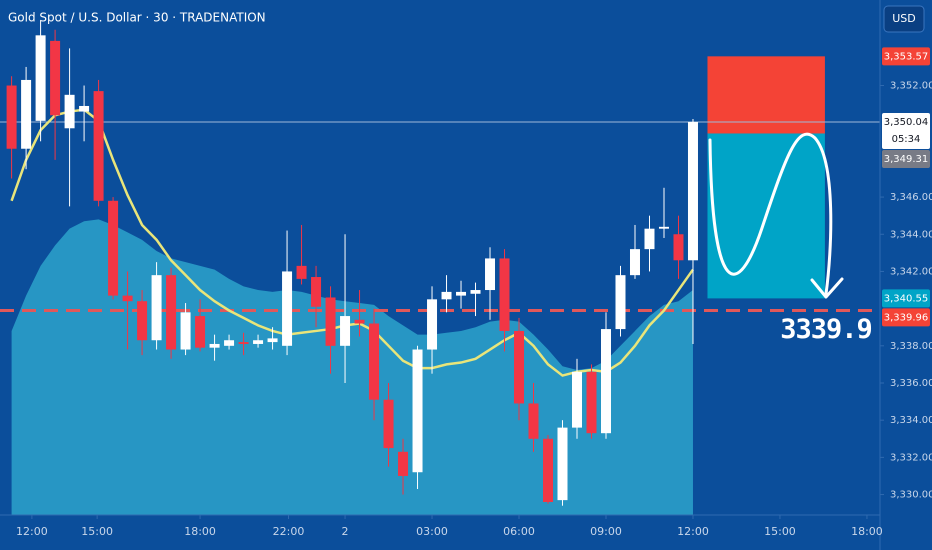 This screenshot has width=932, height=550. I want to click on currency-button, so click(904, 19).